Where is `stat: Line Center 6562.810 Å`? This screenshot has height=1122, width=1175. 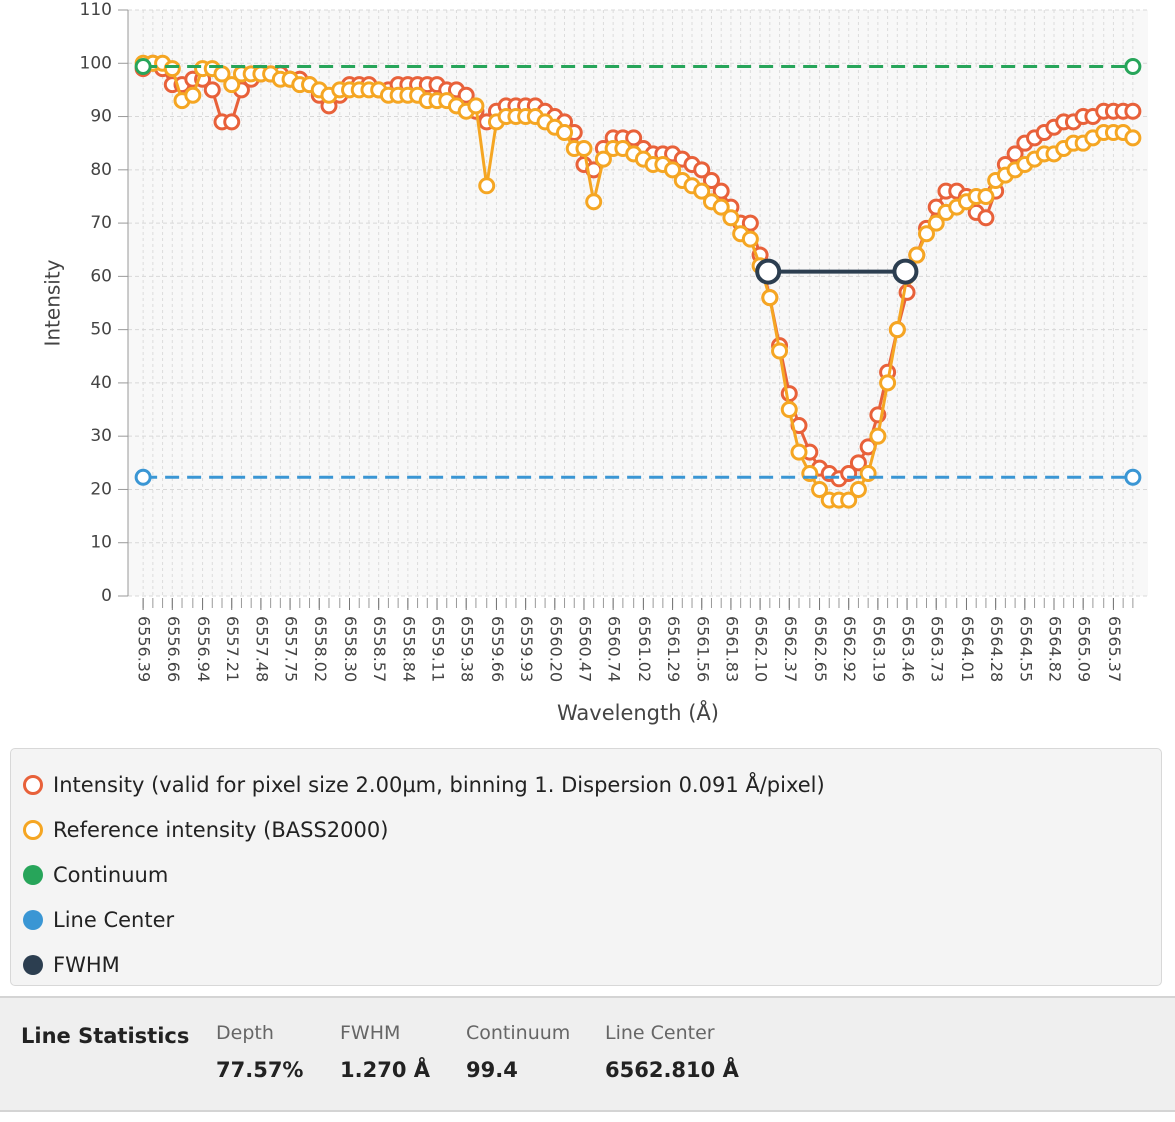
stat: Line Center 6562.810 Å is located at coordinates (672, 1052).